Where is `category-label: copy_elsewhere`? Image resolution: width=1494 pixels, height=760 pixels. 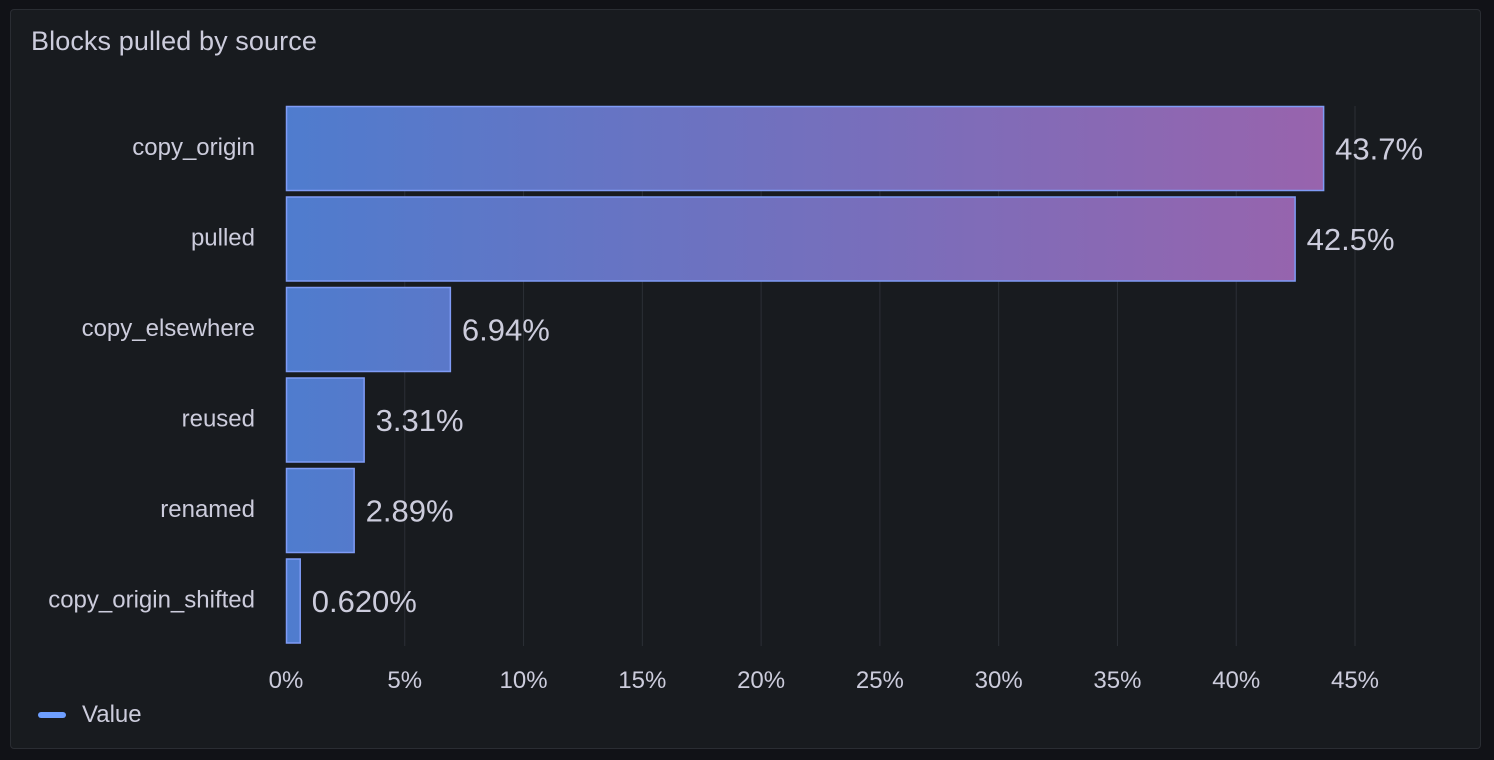 category-label: copy_elsewhere is located at coordinates (168, 328).